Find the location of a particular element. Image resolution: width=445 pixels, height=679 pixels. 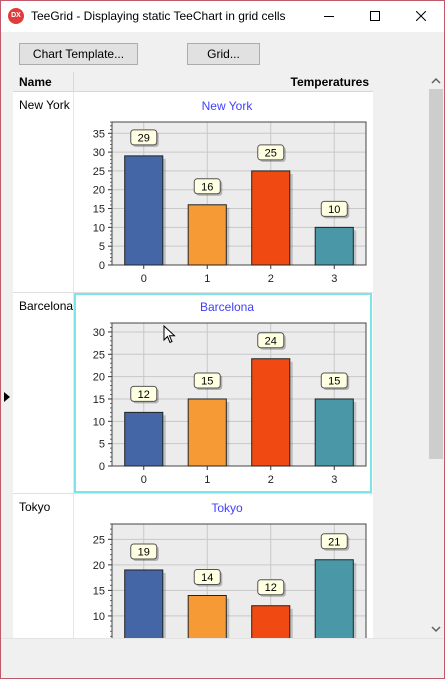

maximize-icon is located at coordinates (375, 16).